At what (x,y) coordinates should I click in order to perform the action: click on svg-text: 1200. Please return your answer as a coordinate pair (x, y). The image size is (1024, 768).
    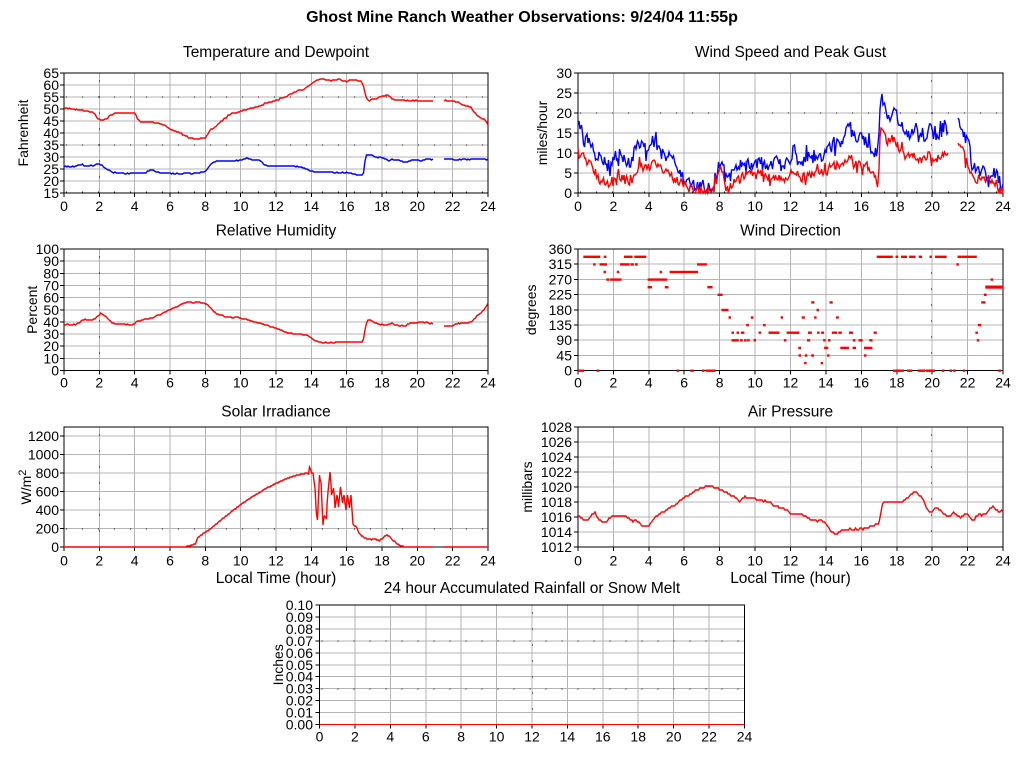
    Looking at the image, I should click on (43, 436).